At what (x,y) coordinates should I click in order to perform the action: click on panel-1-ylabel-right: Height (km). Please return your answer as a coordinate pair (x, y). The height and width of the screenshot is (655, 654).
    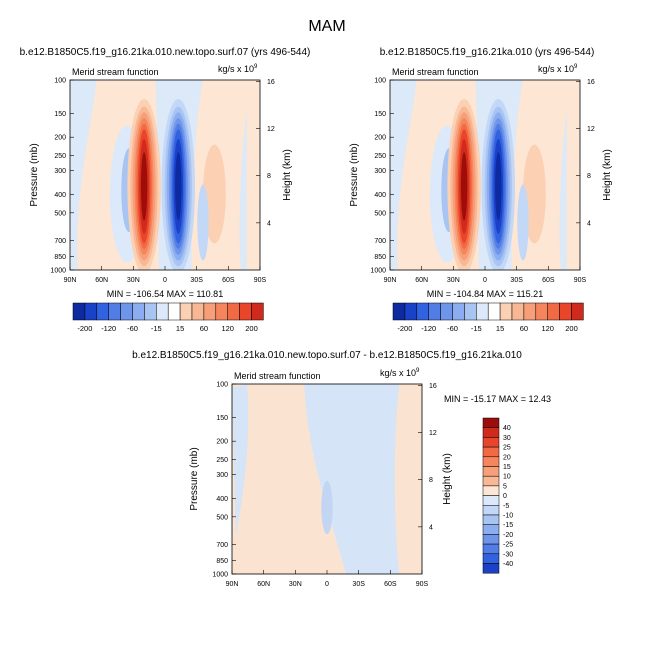
    Looking at the image, I should click on (287, 175).